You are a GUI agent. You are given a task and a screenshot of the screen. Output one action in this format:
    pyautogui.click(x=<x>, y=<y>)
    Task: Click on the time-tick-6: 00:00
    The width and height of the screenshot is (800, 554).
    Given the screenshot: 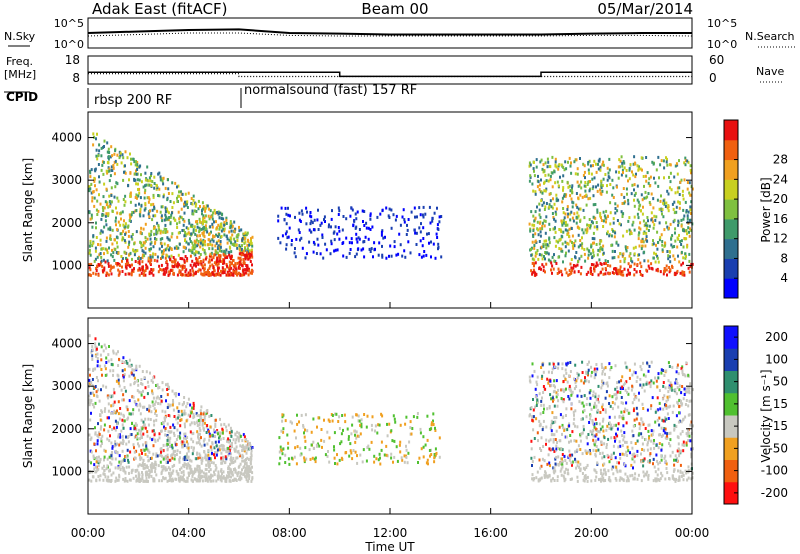 What is the action you would take?
    pyautogui.click(x=692, y=533)
    